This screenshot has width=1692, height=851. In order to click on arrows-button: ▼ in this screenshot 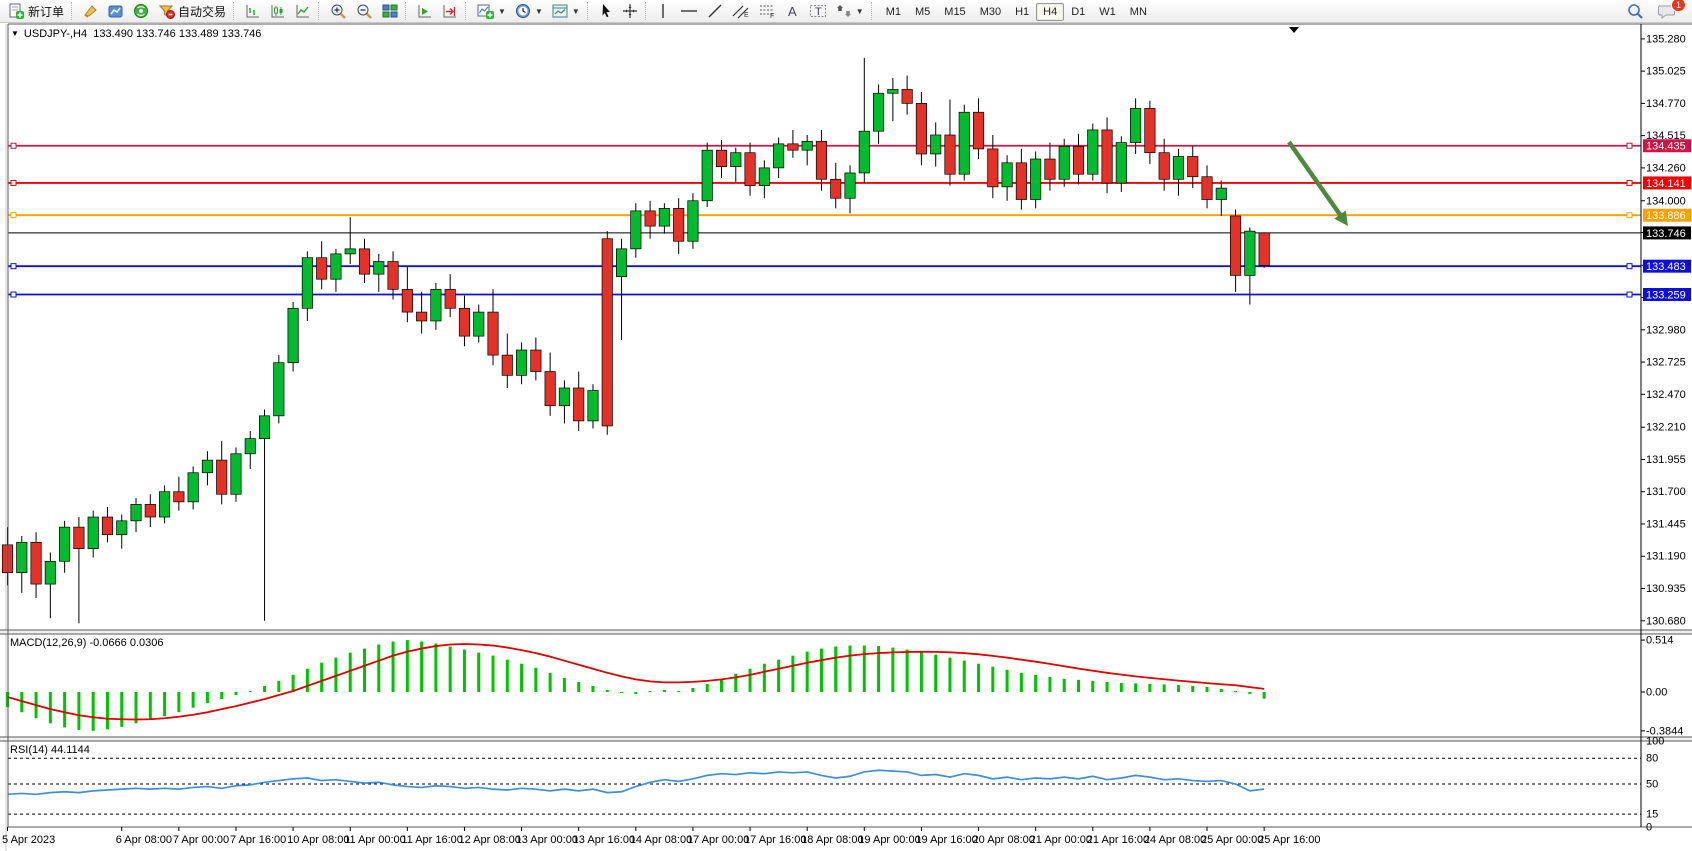, I will do `click(850, 11)`.